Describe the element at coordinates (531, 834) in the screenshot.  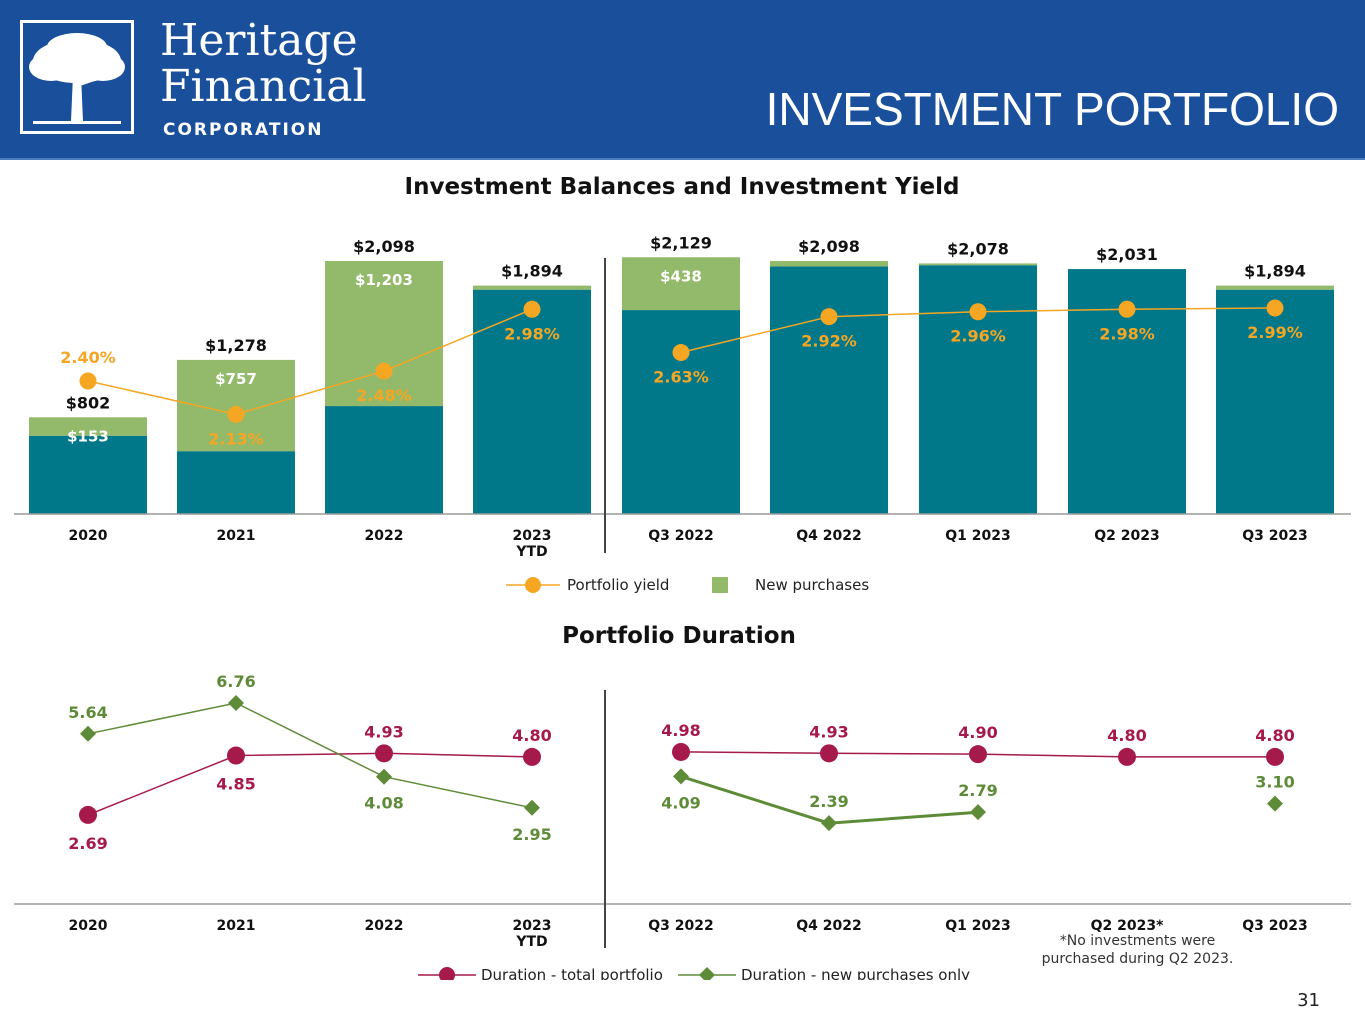
I see `duration-new-label: 2.95` at that location.